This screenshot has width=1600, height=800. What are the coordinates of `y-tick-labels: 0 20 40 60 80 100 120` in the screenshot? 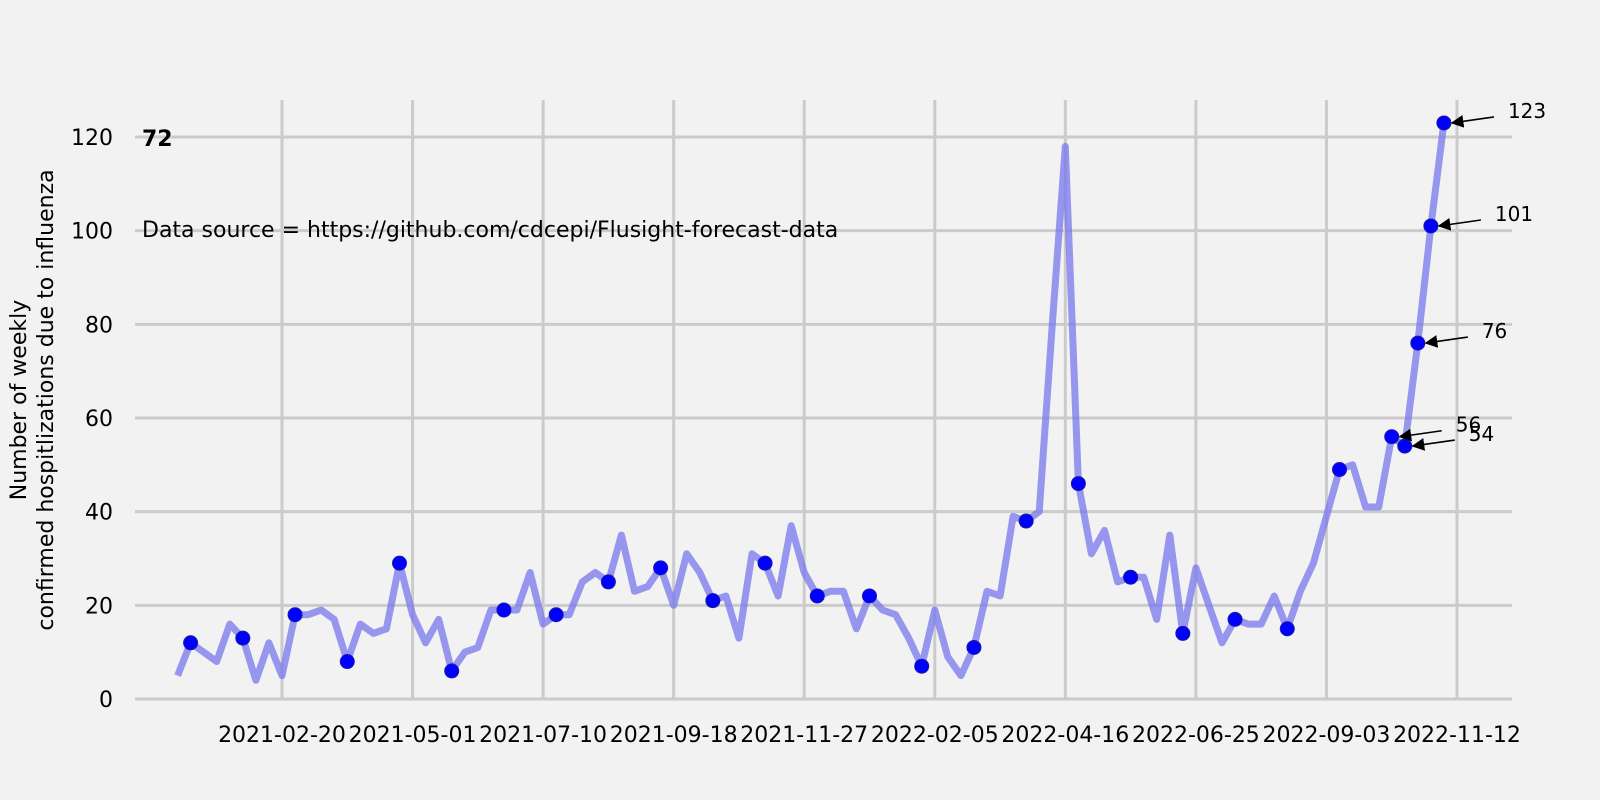 It's located at (92, 419).